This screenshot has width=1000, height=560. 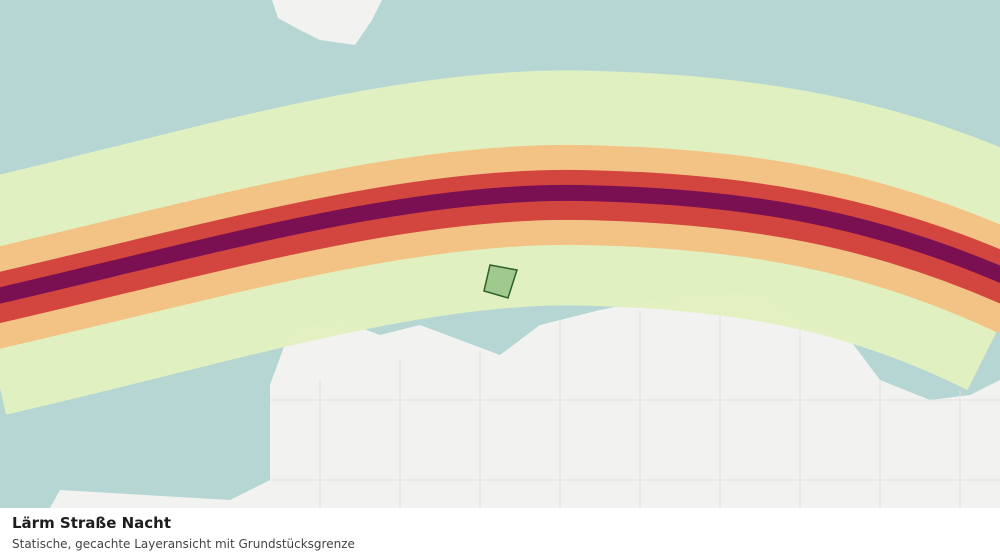 I want to click on layer-title: Lärm Straße Nacht, so click(x=92, y=523).